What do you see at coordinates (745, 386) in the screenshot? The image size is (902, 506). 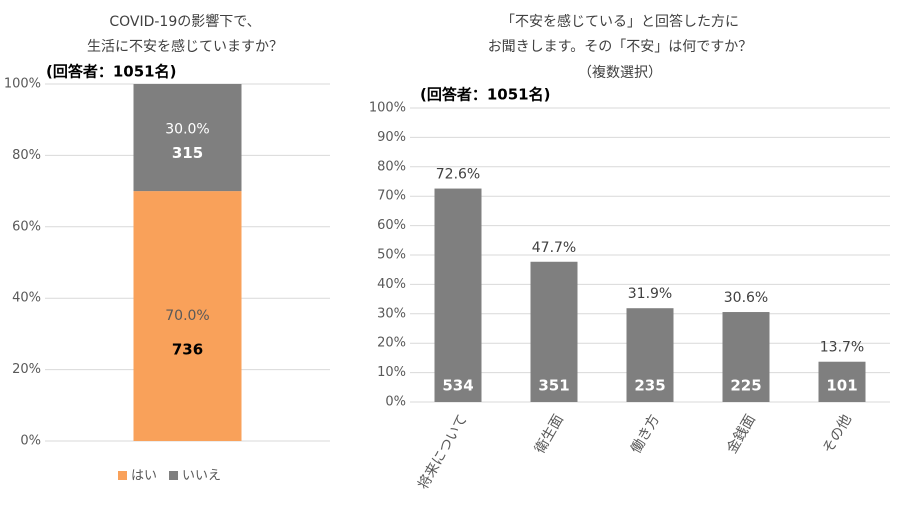 I see `count-label: 225` at bounding box center [745, 386].